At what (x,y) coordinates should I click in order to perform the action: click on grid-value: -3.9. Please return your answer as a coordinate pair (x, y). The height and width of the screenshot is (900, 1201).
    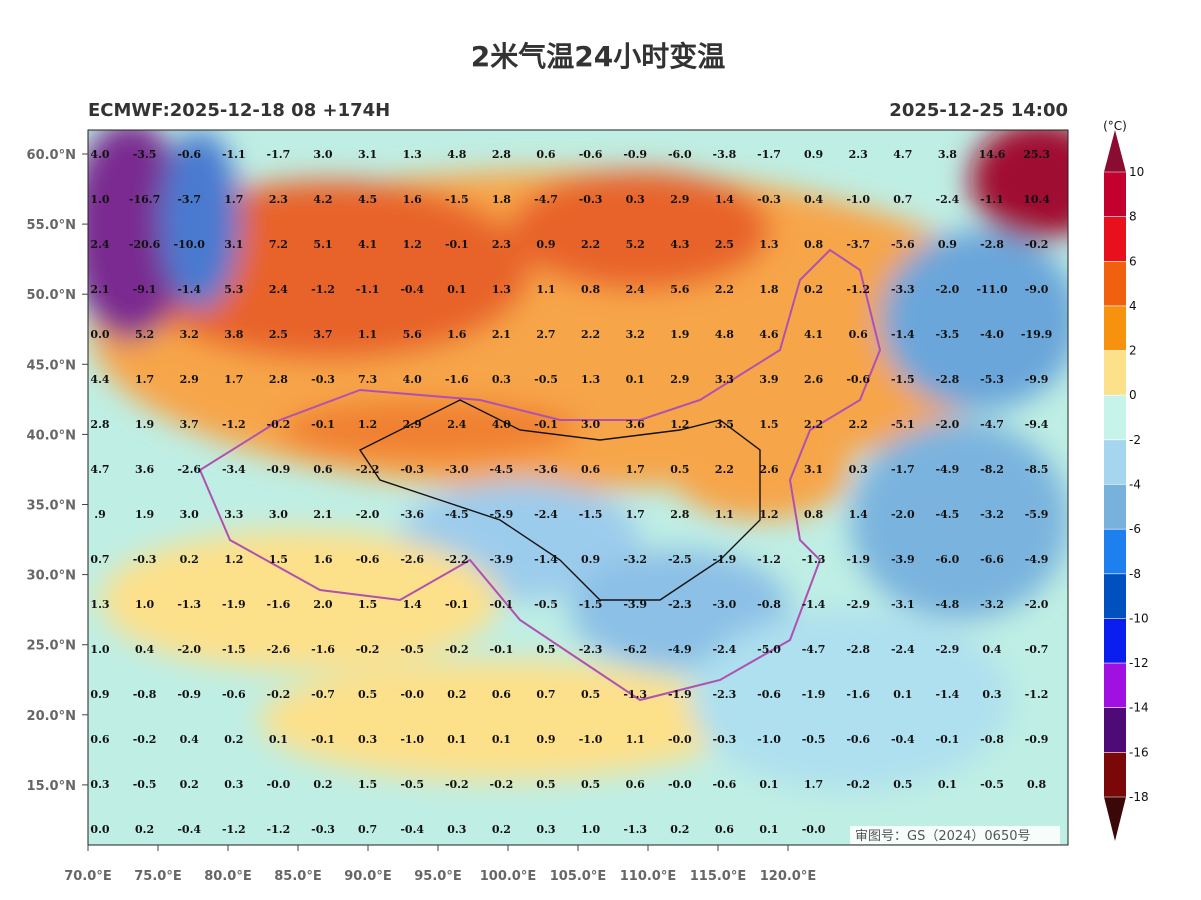
    Looking at the image, I should click on (635, 604).